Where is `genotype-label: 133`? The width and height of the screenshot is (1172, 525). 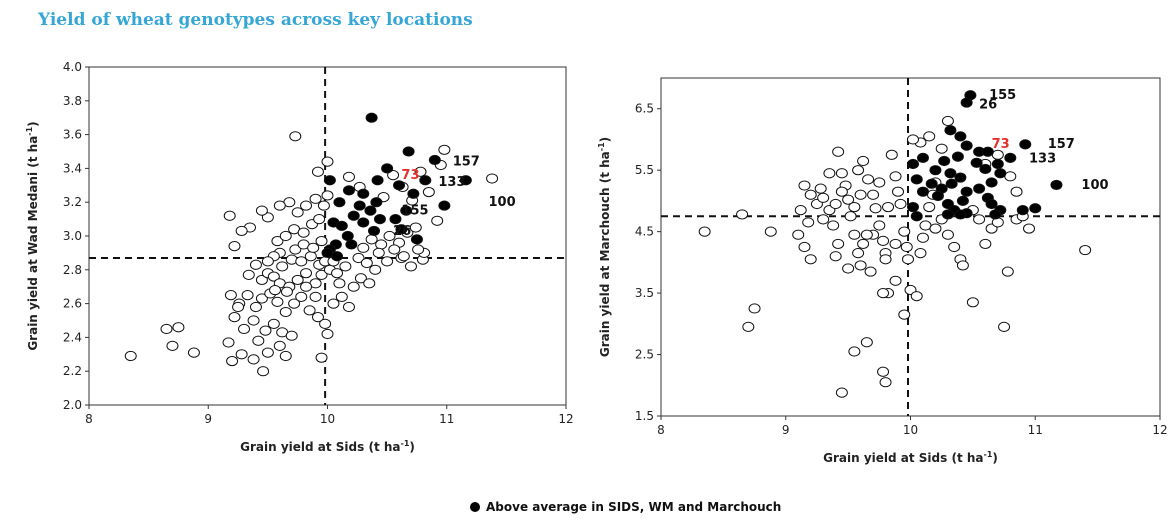 genotype-label: 133 is located at coordinates (1042, 159).